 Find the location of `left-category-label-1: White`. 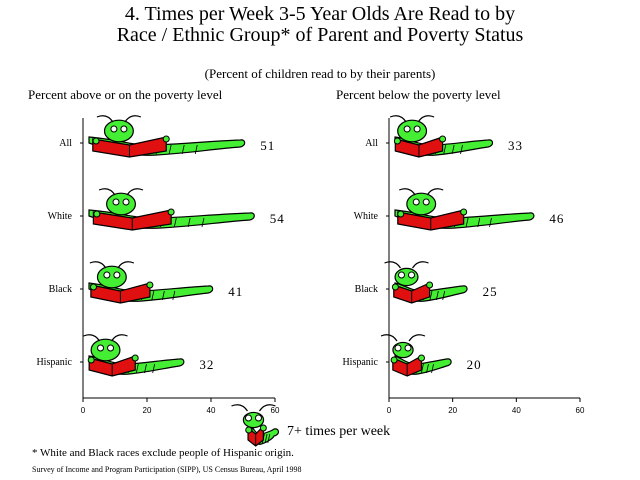

left-category-label-1: White is located at coordinates (60, 216).